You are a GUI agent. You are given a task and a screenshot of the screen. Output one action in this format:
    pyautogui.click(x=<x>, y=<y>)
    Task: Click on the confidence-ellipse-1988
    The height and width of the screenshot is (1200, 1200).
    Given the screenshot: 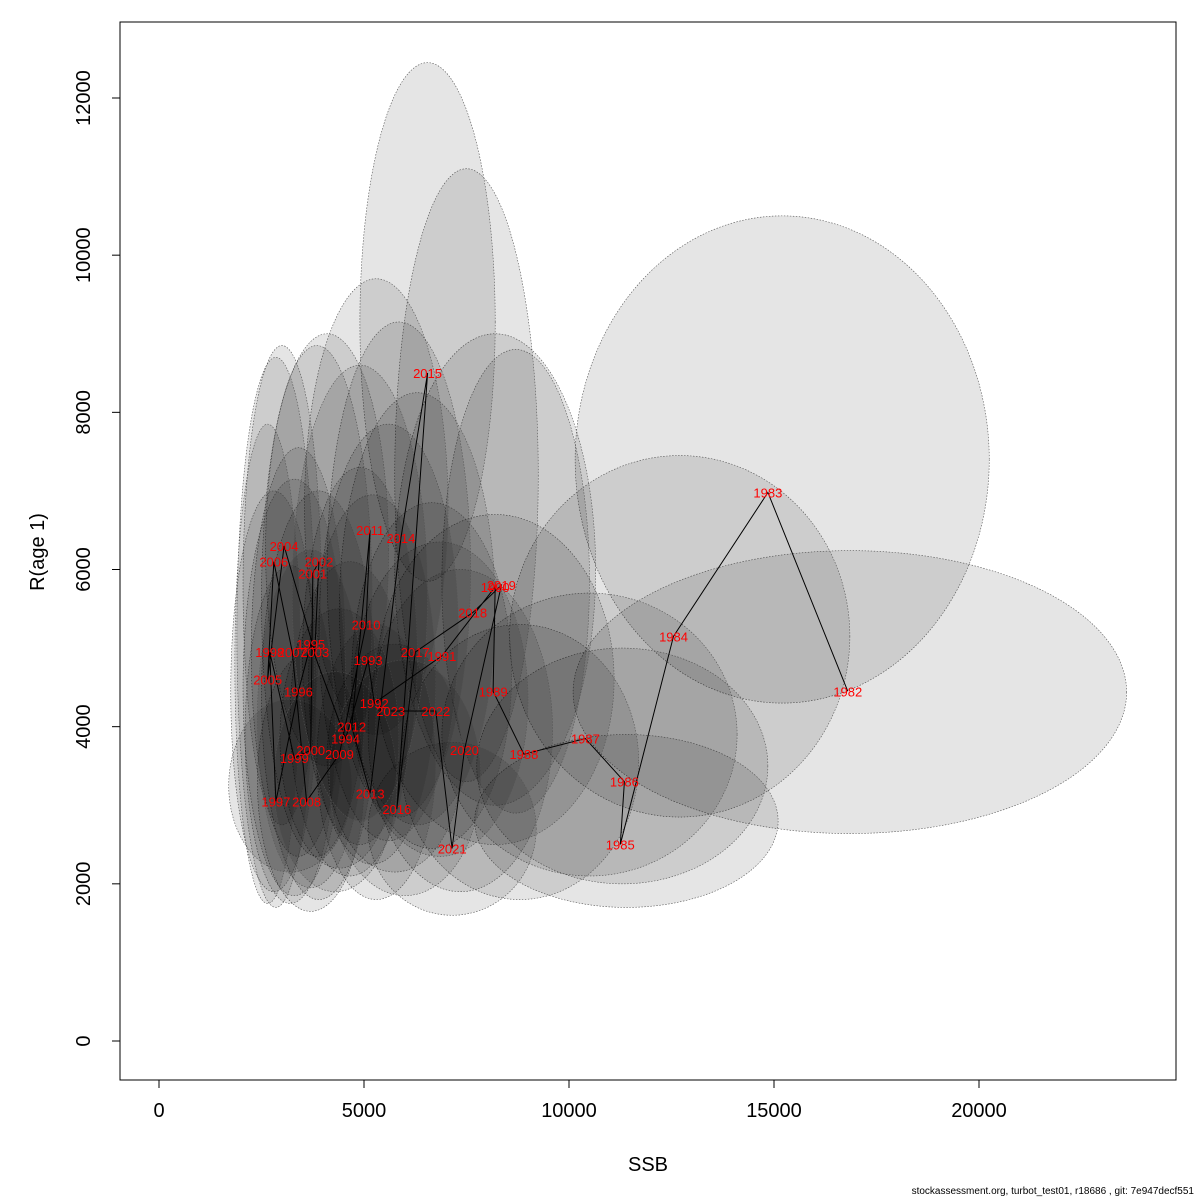 What is the action you would take?
    pyautogui.click(x=519, y=762)
    